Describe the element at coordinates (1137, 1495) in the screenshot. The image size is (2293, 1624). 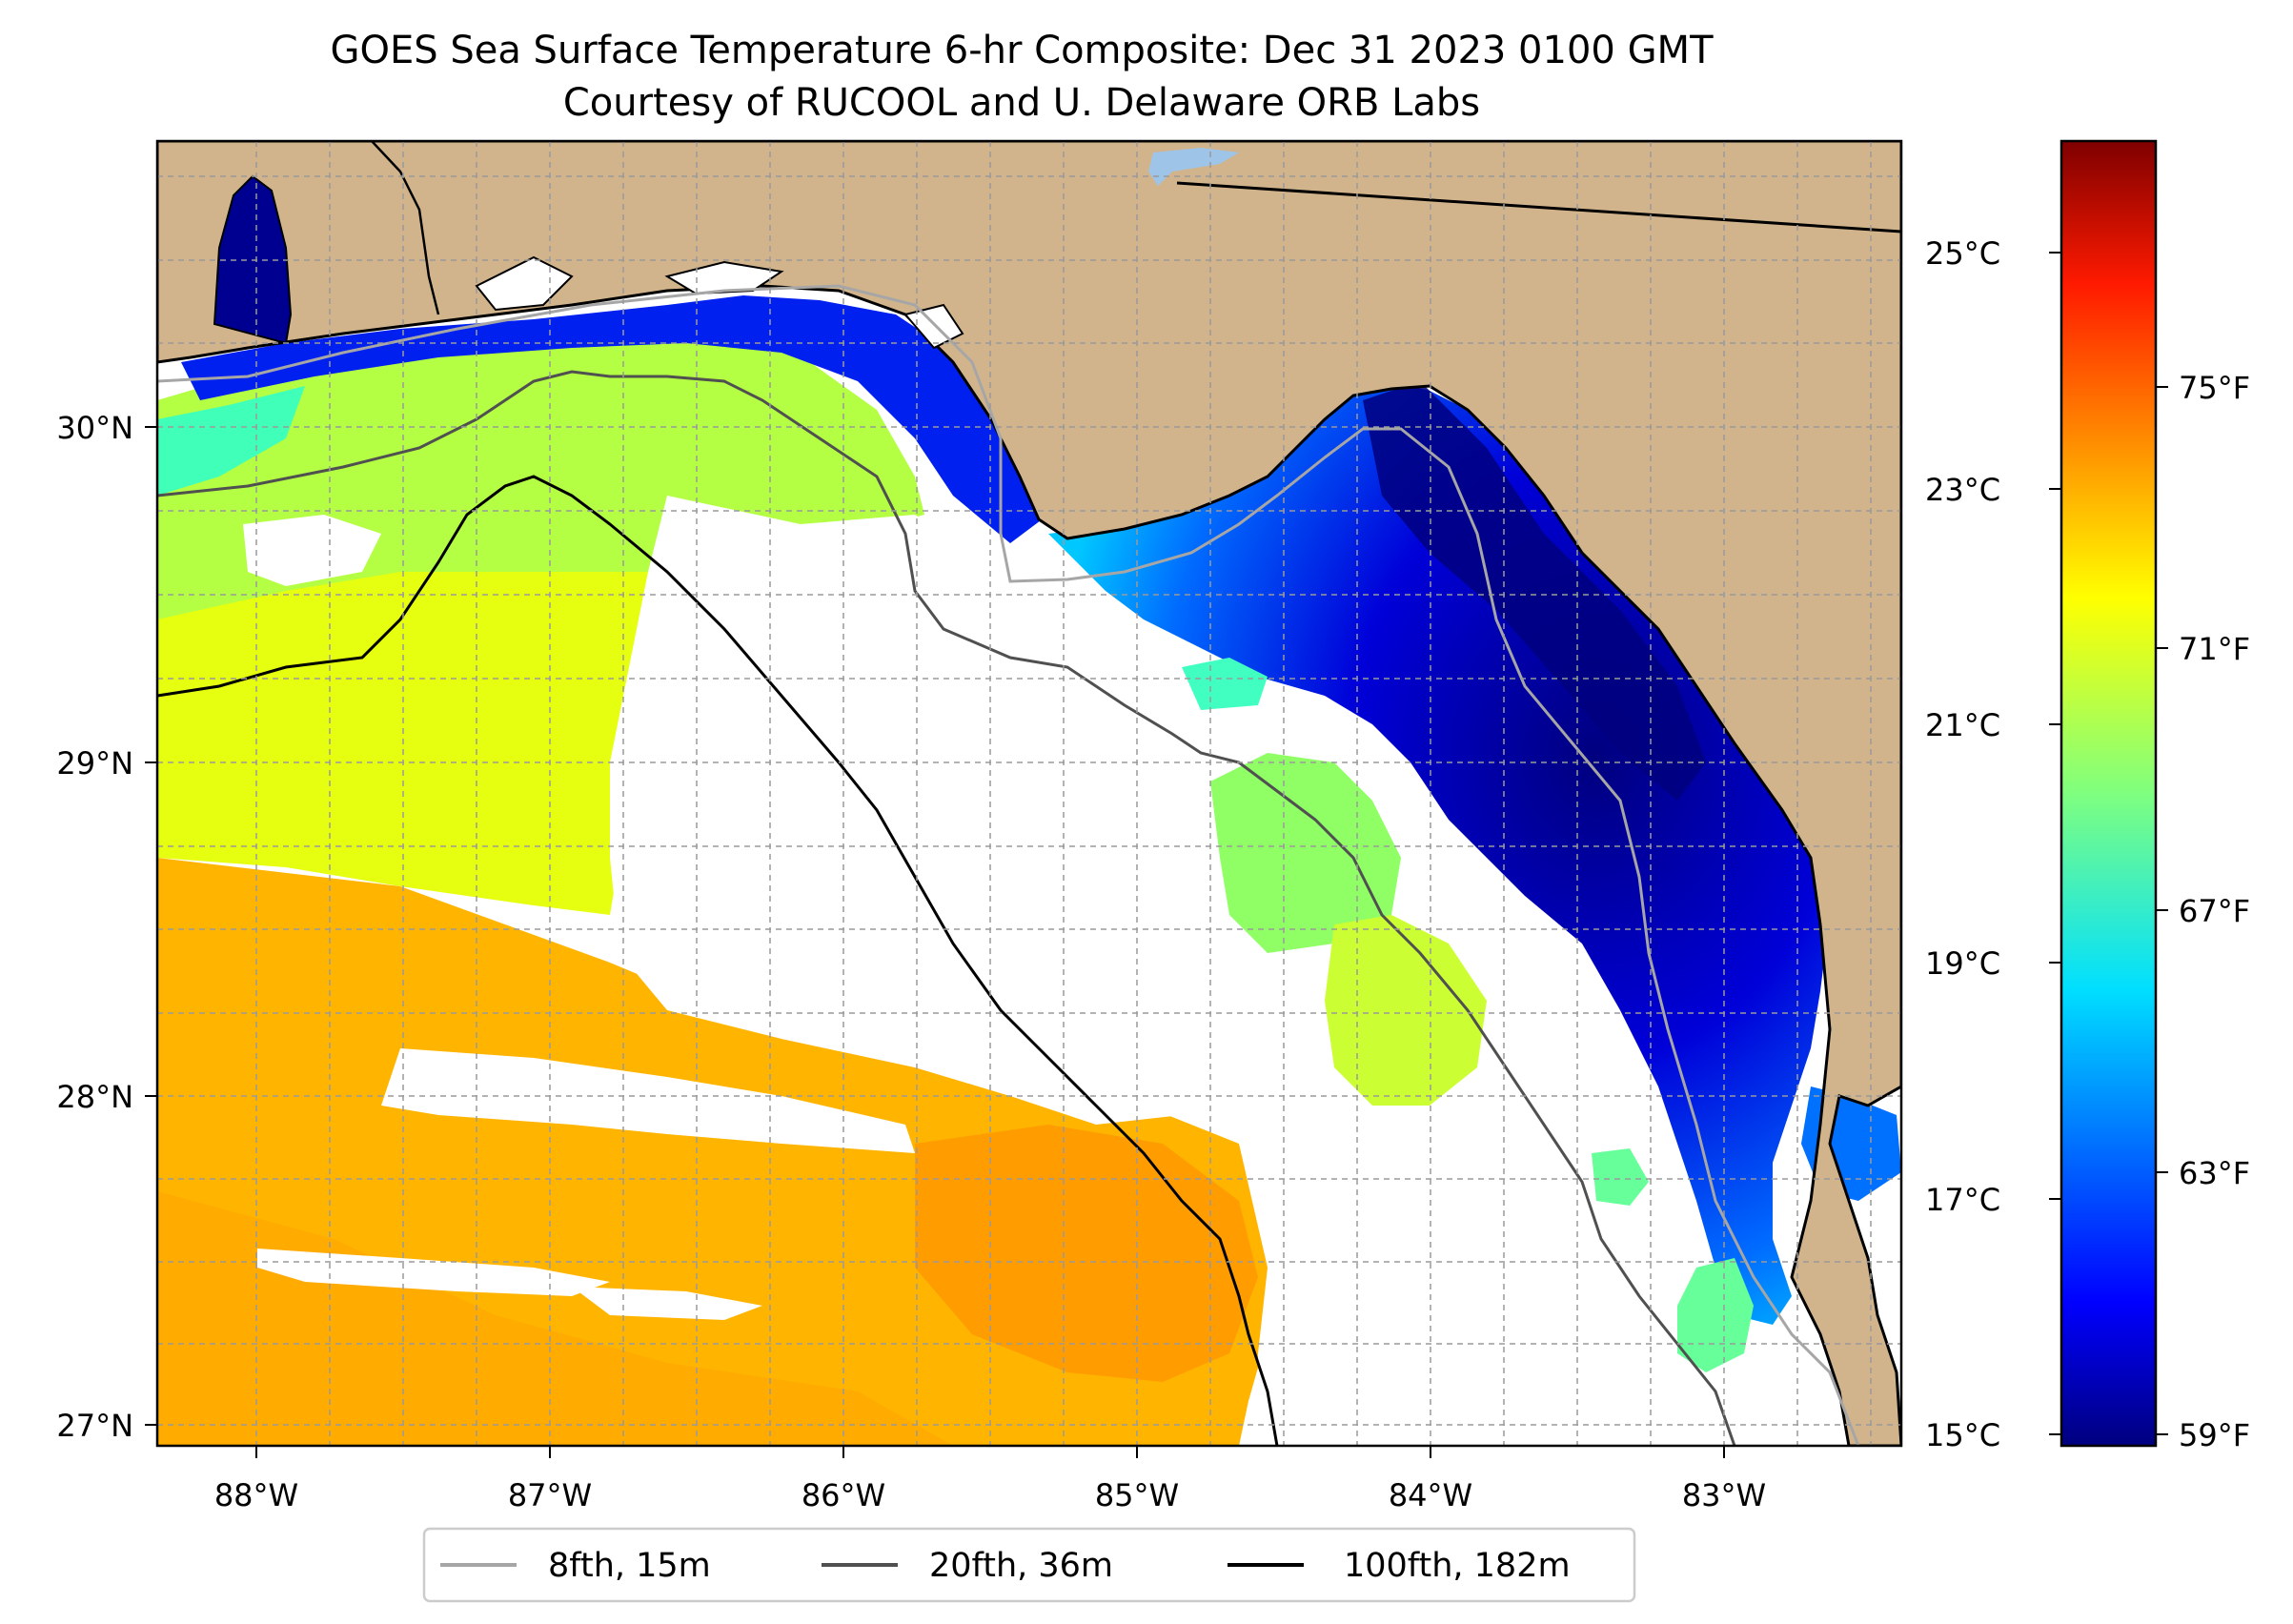
I see `lon-label: 85°W` at that location.